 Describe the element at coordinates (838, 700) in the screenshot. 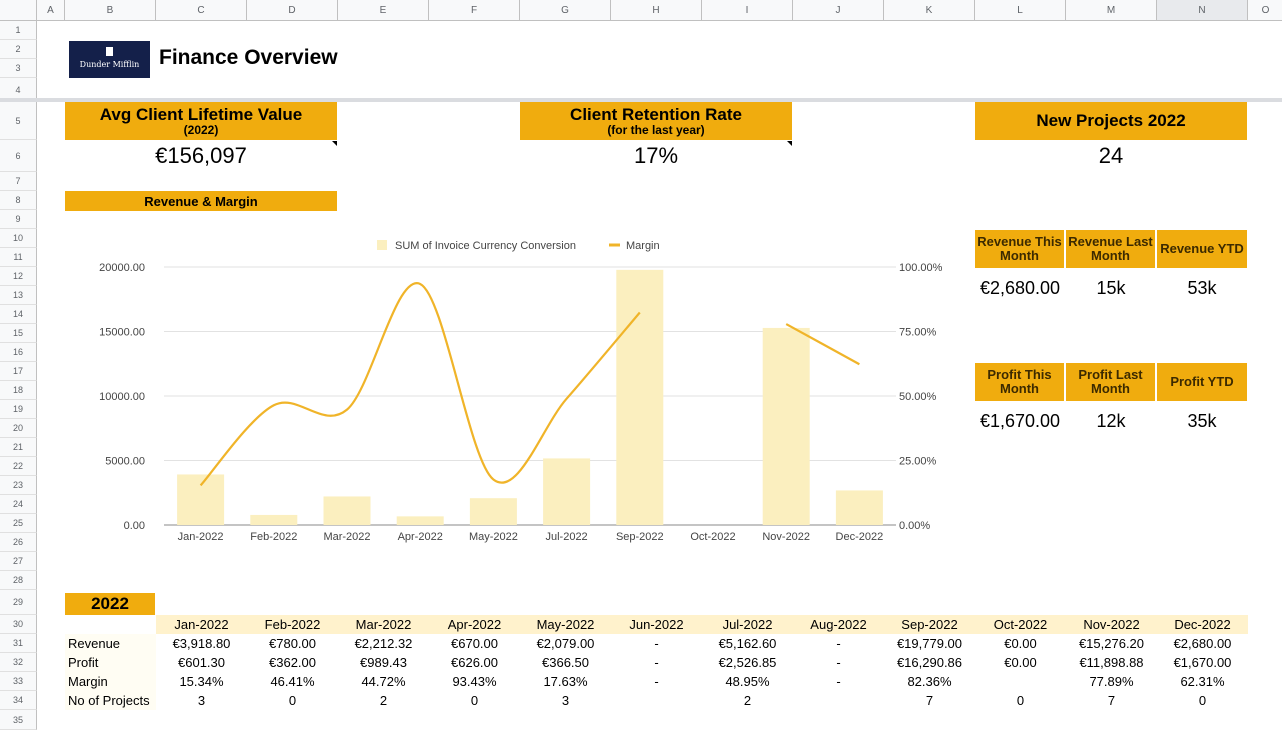

I see `table-cell` at that location.